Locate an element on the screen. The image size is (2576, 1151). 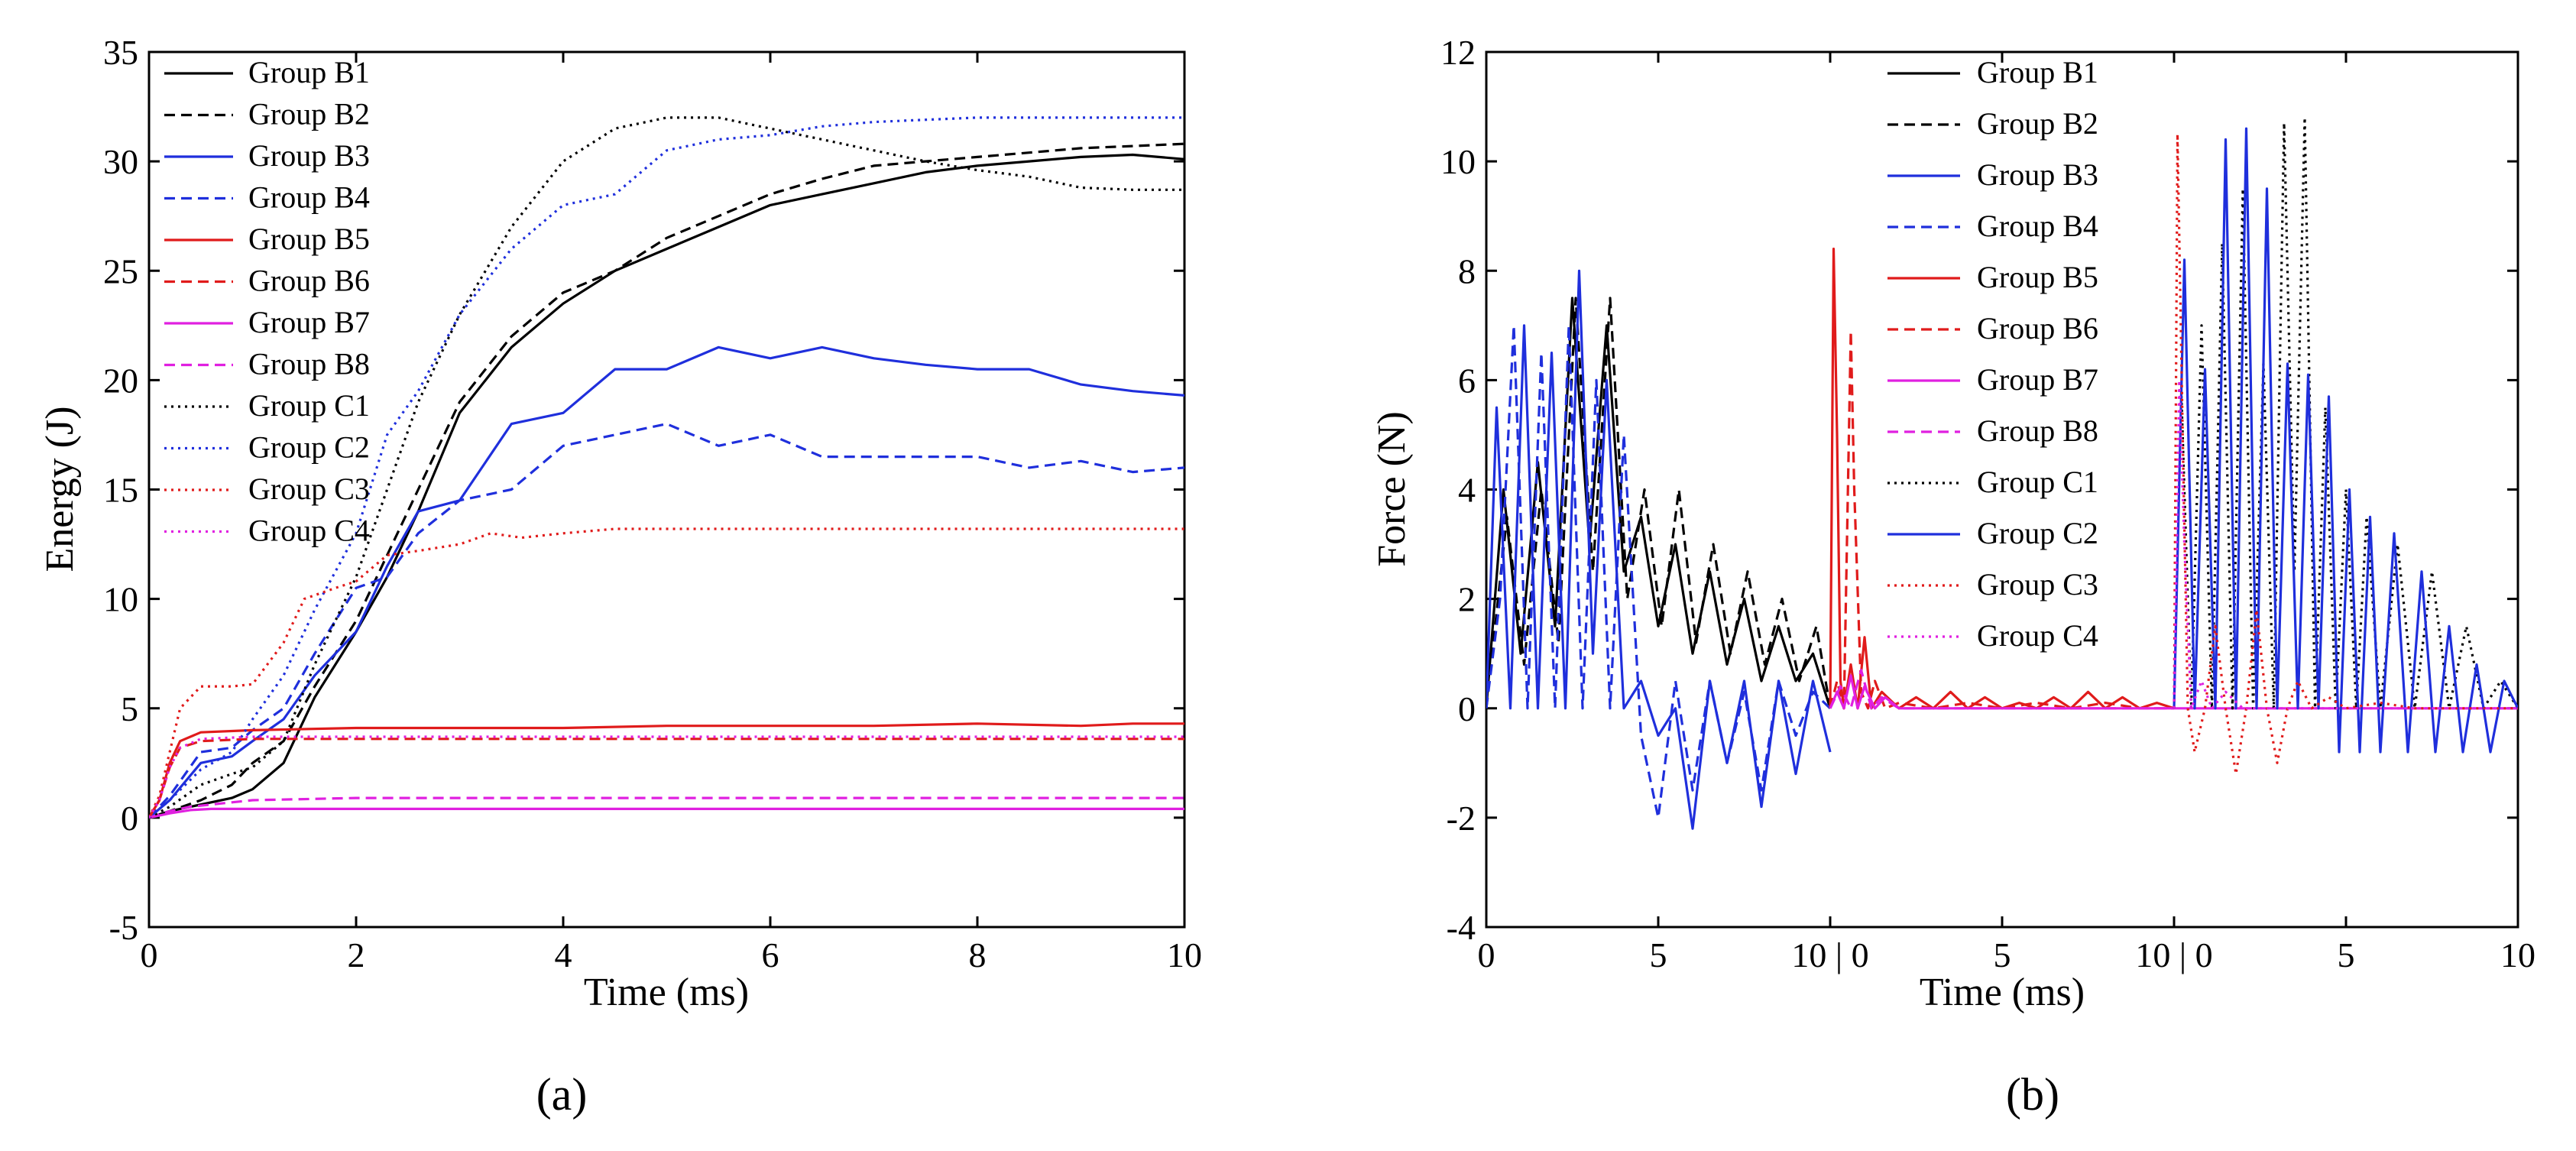
series-line-group-b5 is located at coordinates (666, 770).